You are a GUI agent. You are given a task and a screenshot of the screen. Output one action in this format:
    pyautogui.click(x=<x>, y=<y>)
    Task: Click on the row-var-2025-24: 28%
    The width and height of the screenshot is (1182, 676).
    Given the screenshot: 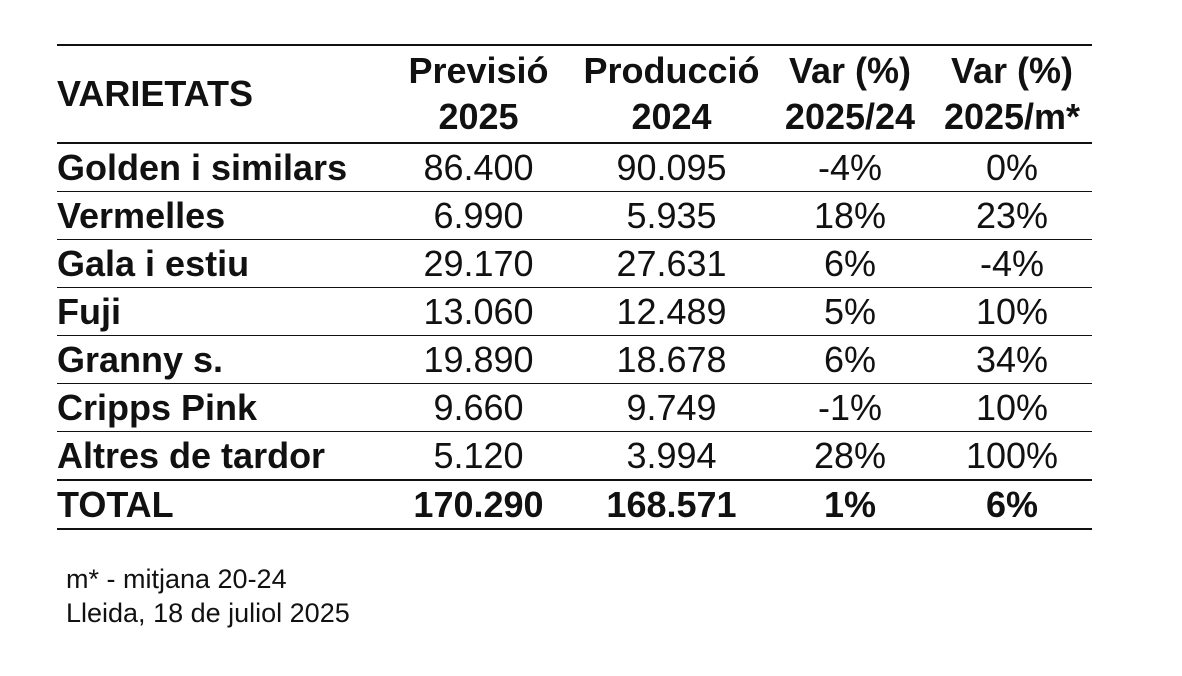 What is the action you would take?
    pyautogui.click(x=850, y=455)
    